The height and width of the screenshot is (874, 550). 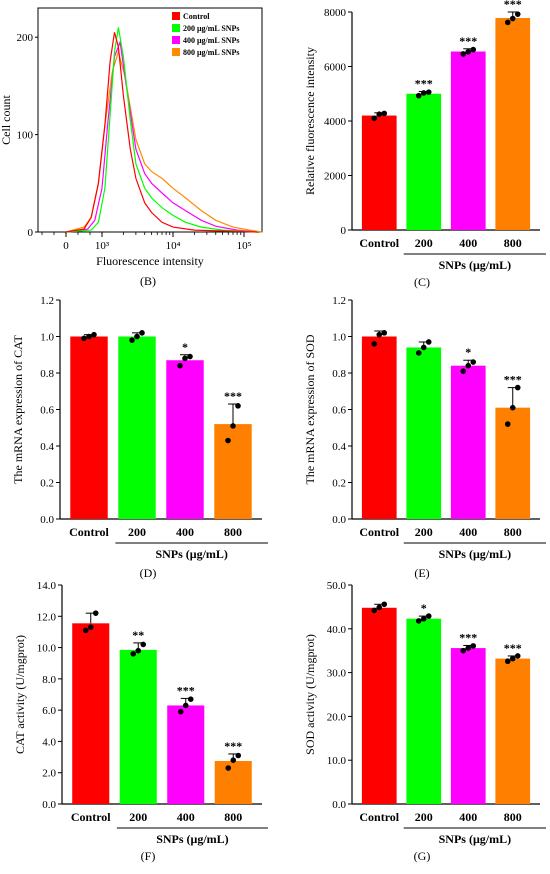 What do you see at coordinates (49, 774) in the screenshot?
I see `y-tick-label: 2.0` at bounding box center [49, 774].